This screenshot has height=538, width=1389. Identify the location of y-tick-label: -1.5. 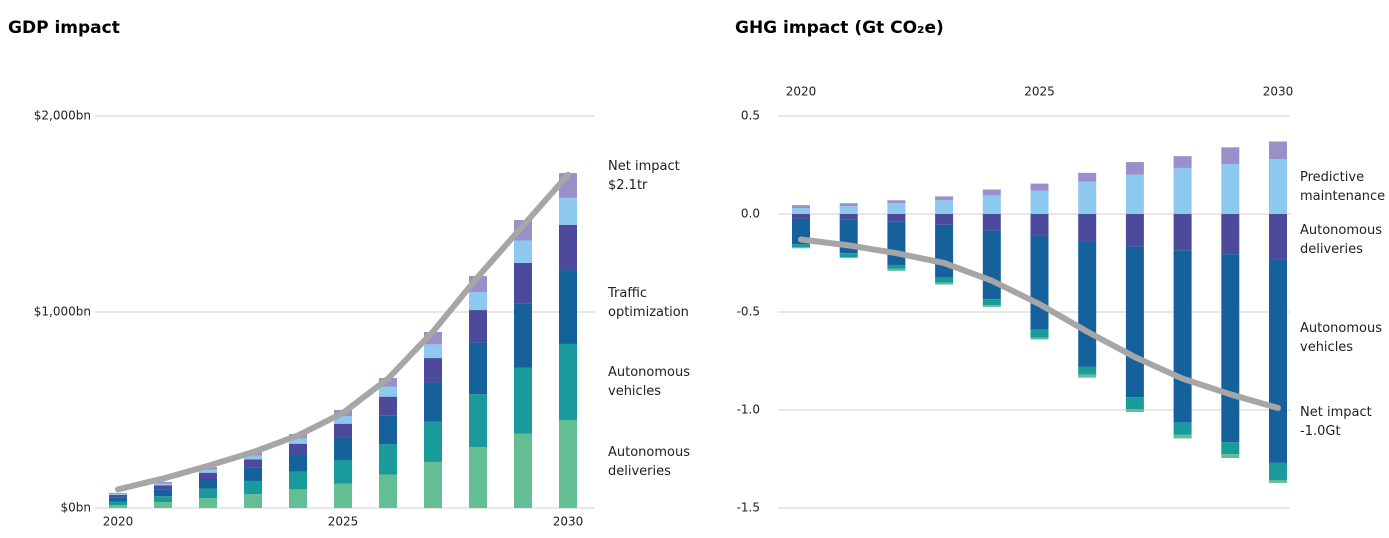
(748, 508).